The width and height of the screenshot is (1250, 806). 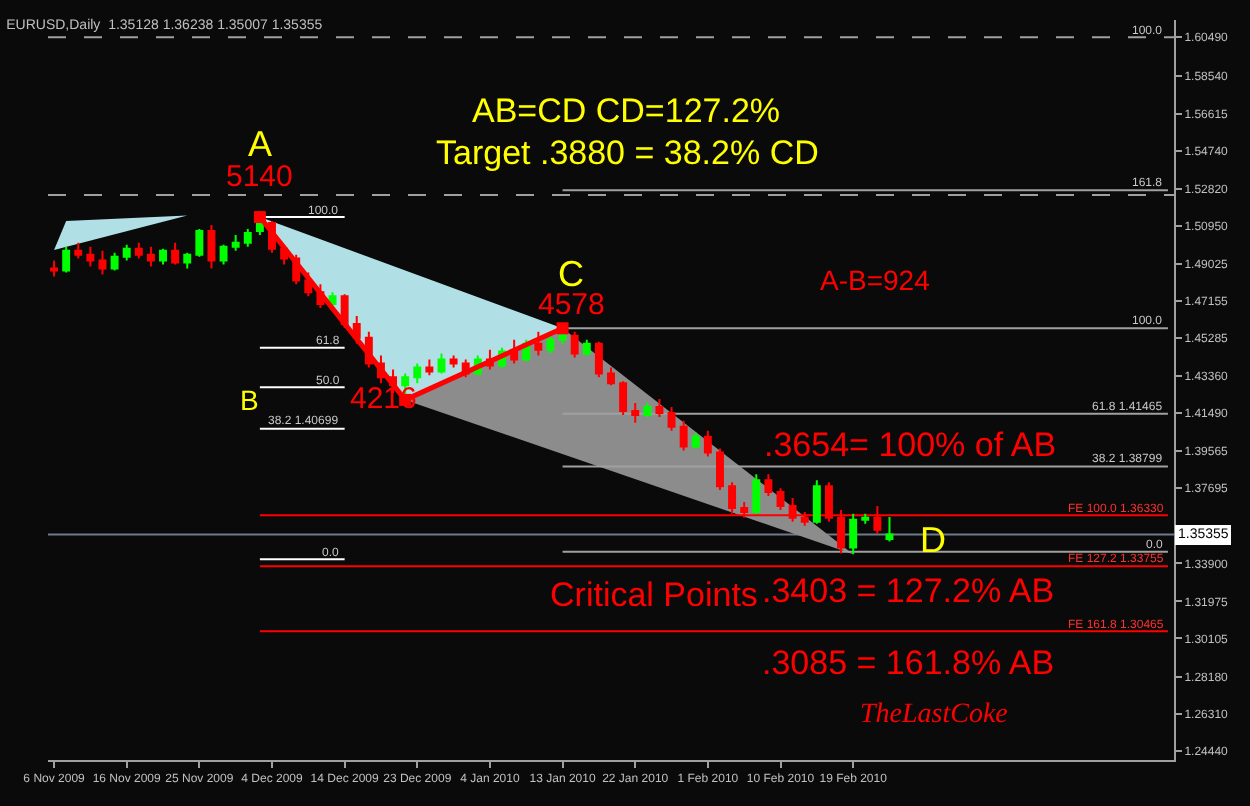 I want to click on annotation: .3403 = 127.2% AB, so click(x=908, y=591).